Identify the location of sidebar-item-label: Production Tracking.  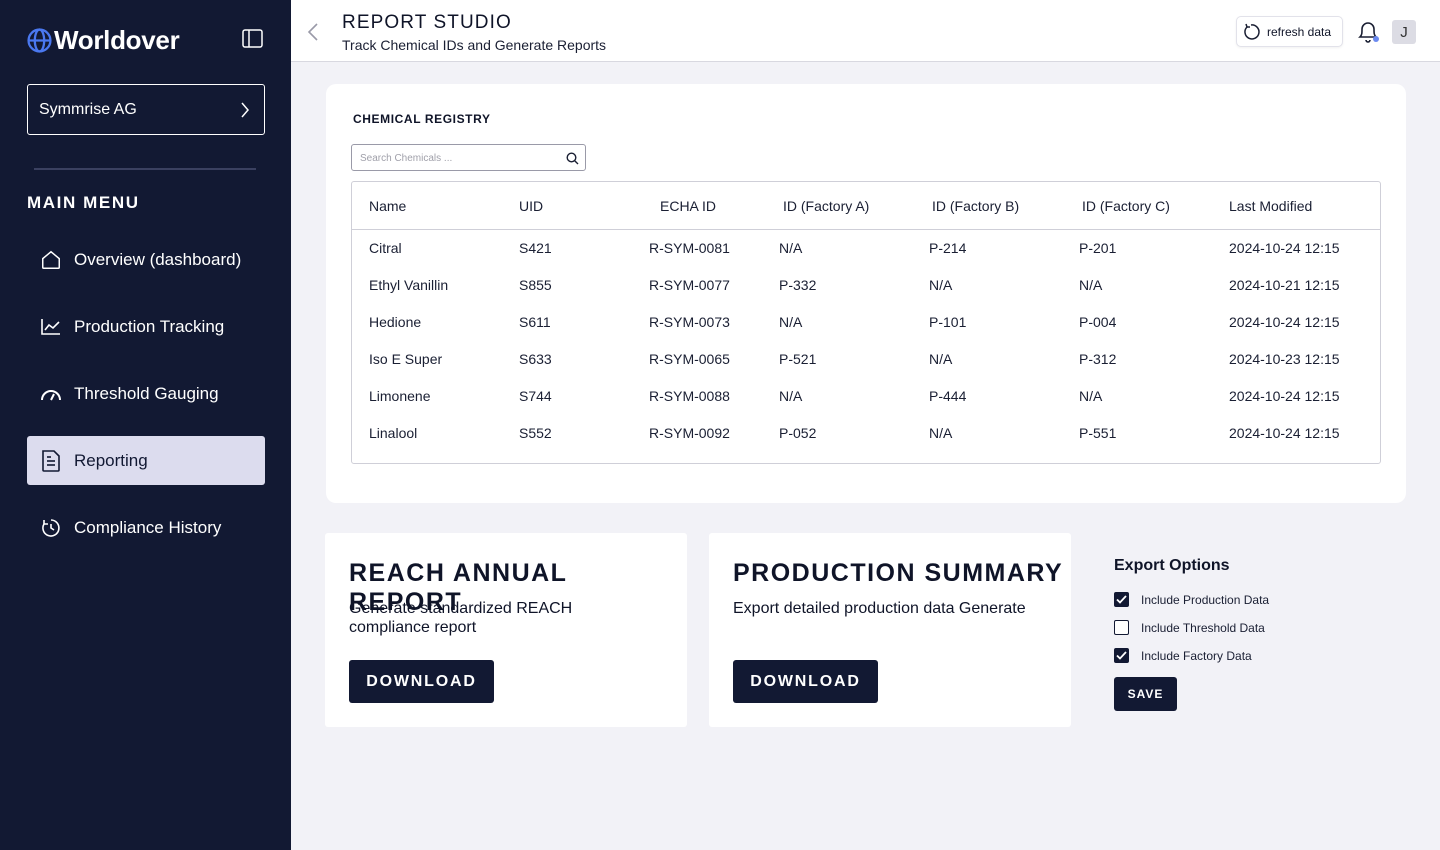
(149, 326).